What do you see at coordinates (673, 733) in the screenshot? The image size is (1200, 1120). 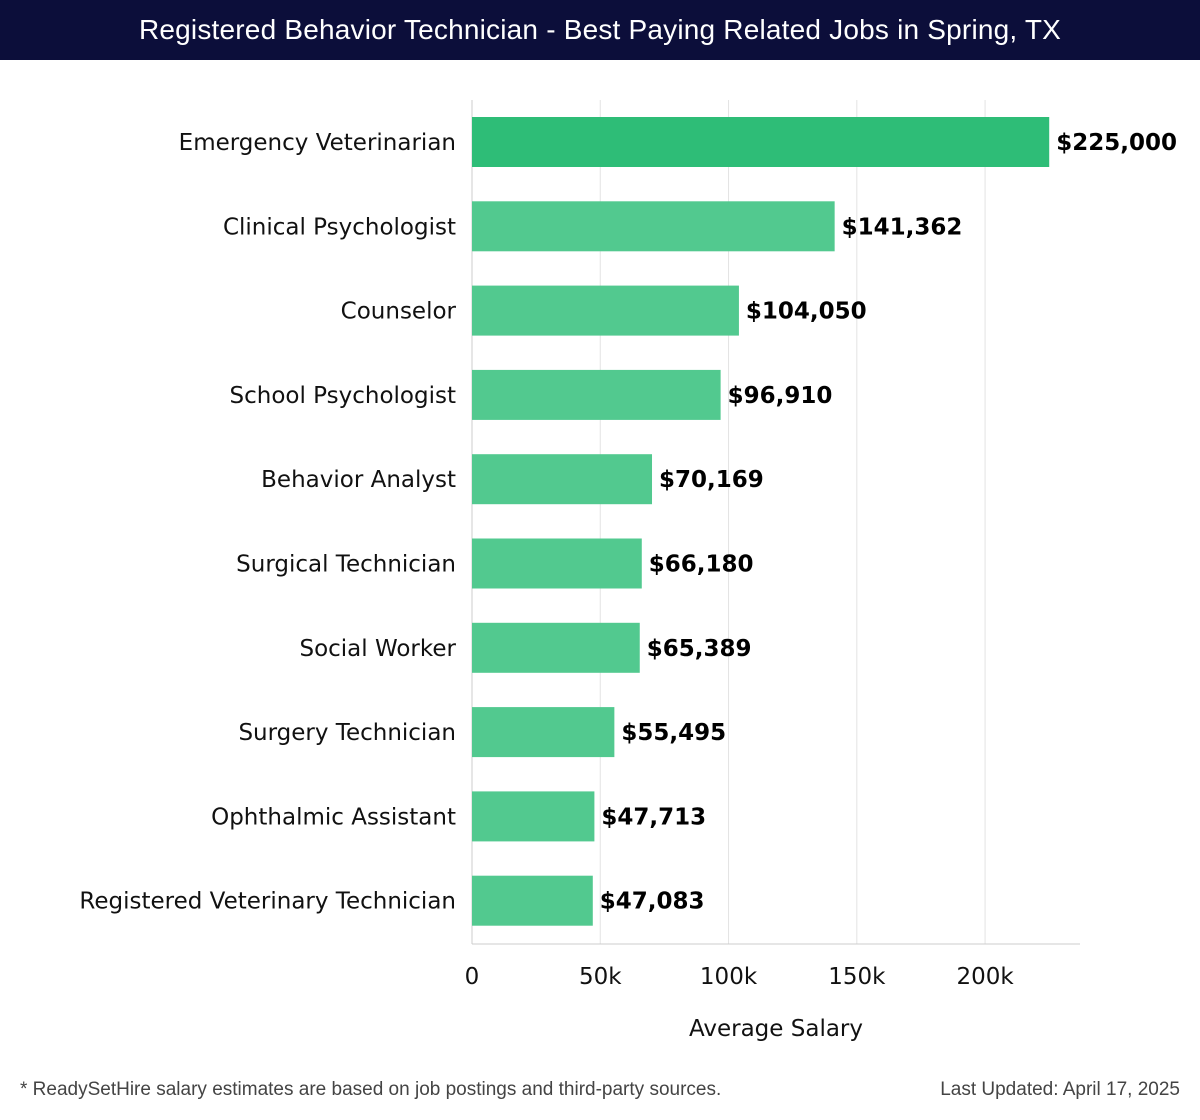 I see `value-label: $55,495` at bounding box center [673, 733].